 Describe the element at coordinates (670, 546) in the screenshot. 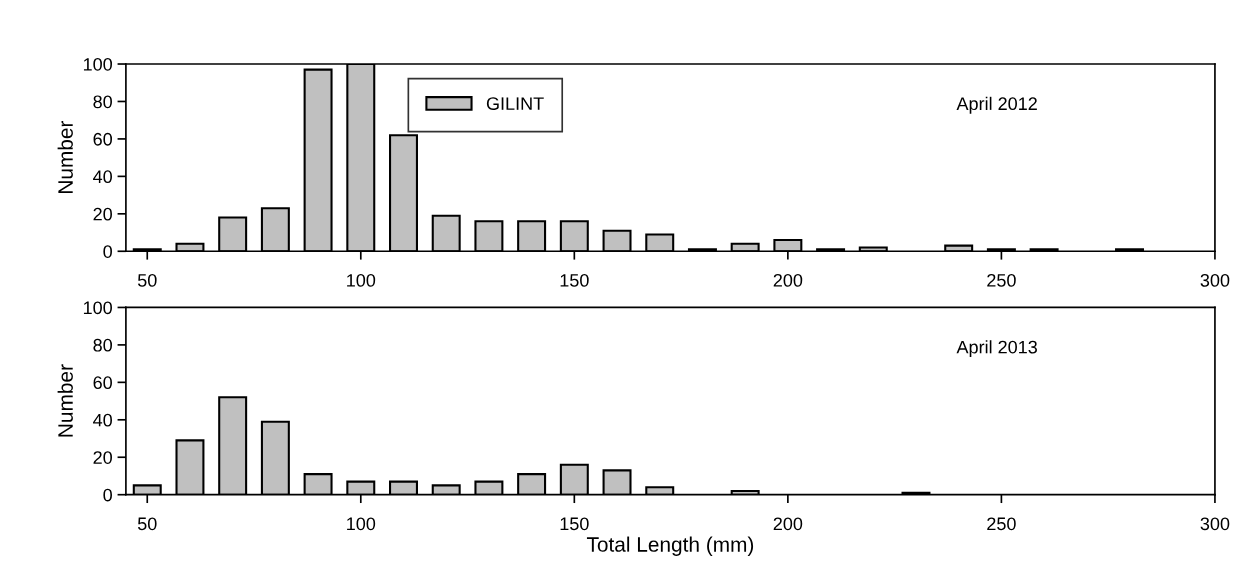

I see `x-axis-title: Total Length (mm)` at that location.